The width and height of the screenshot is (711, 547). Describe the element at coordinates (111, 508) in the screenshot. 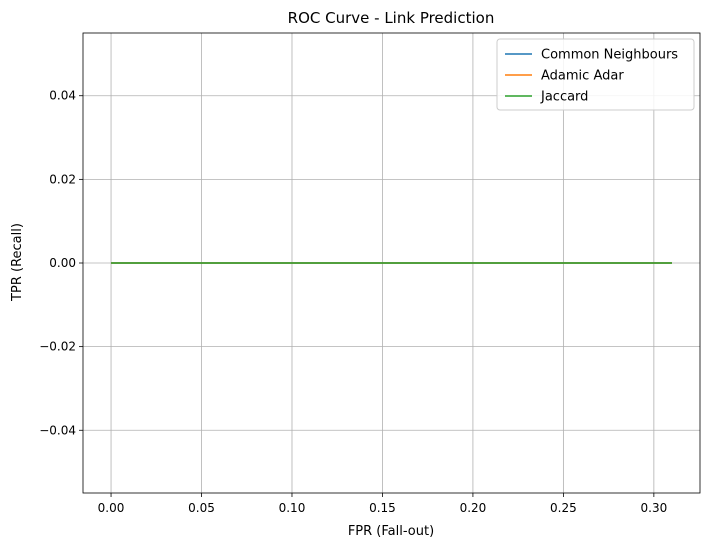

I see `x-tick-label: 0.00` at that location.